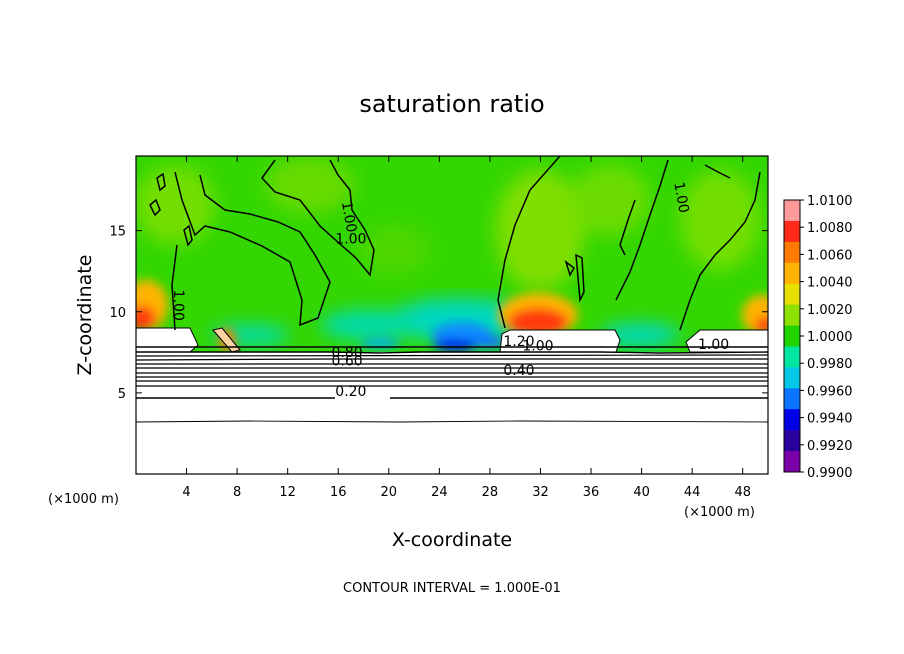 The width and height of the screenshot is (904, 654). I want to click on x-tick-label: 4, so click(186, 492).